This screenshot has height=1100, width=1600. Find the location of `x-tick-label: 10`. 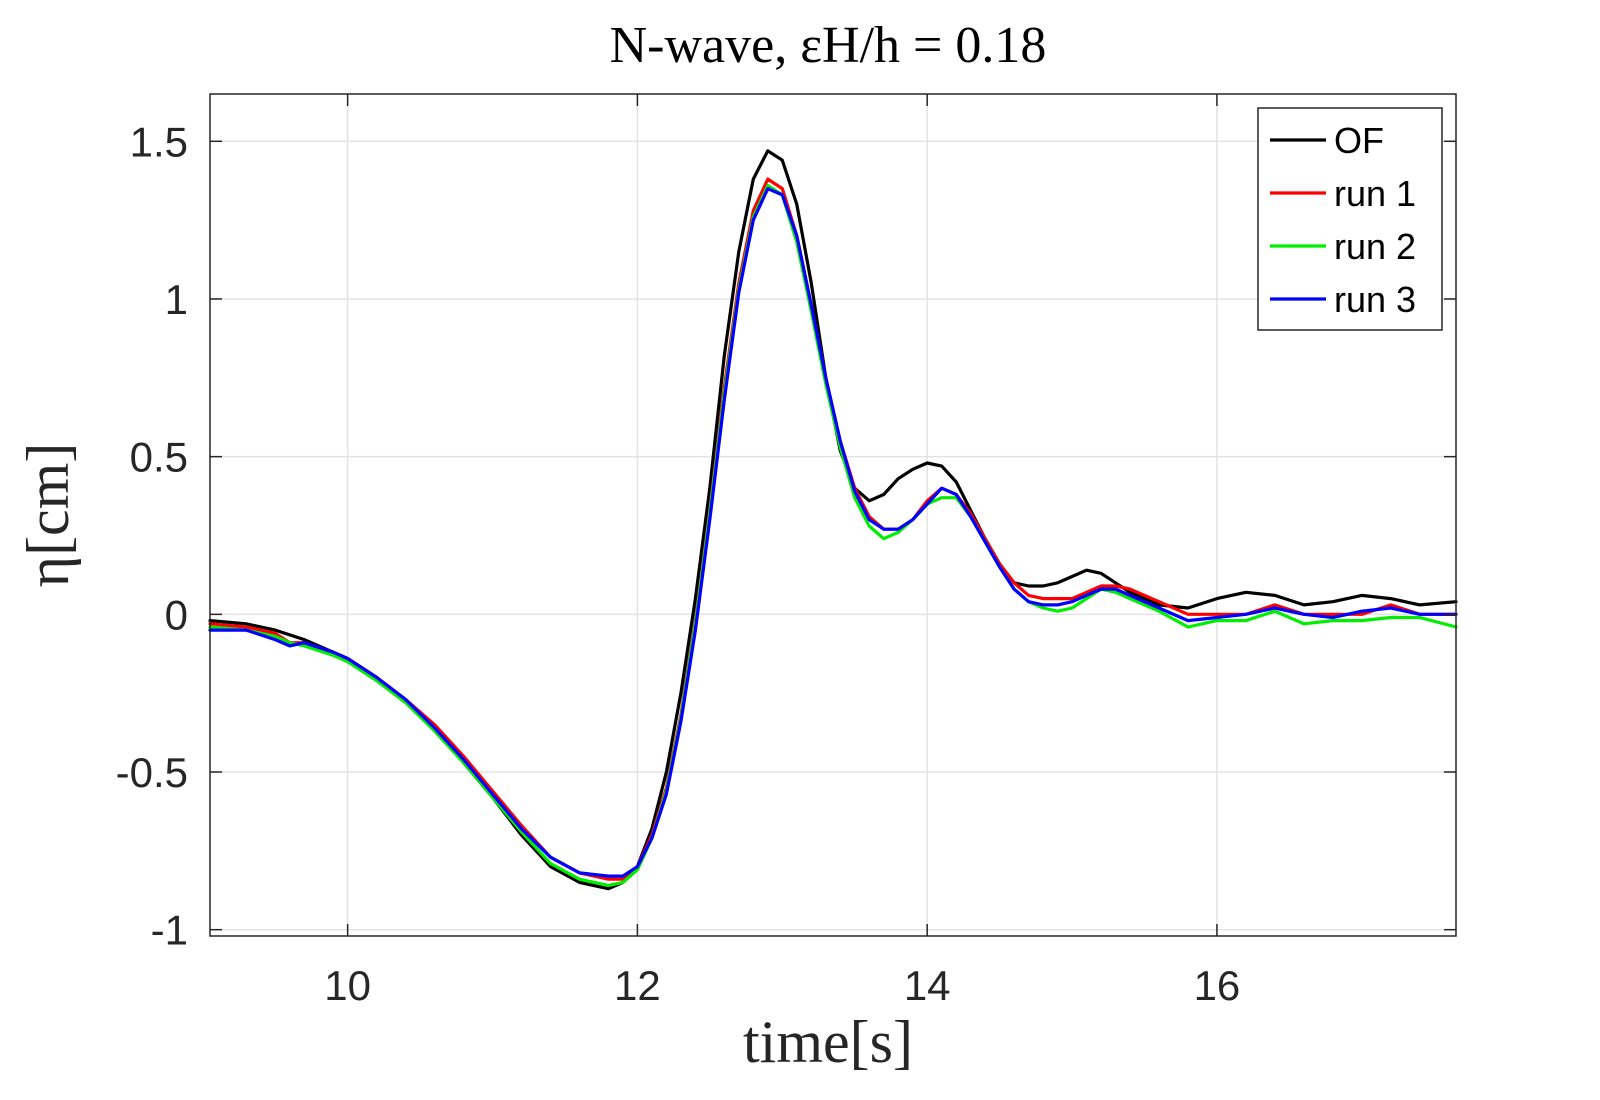

x-tick-label: 10 is located at coordinates (347, 985).